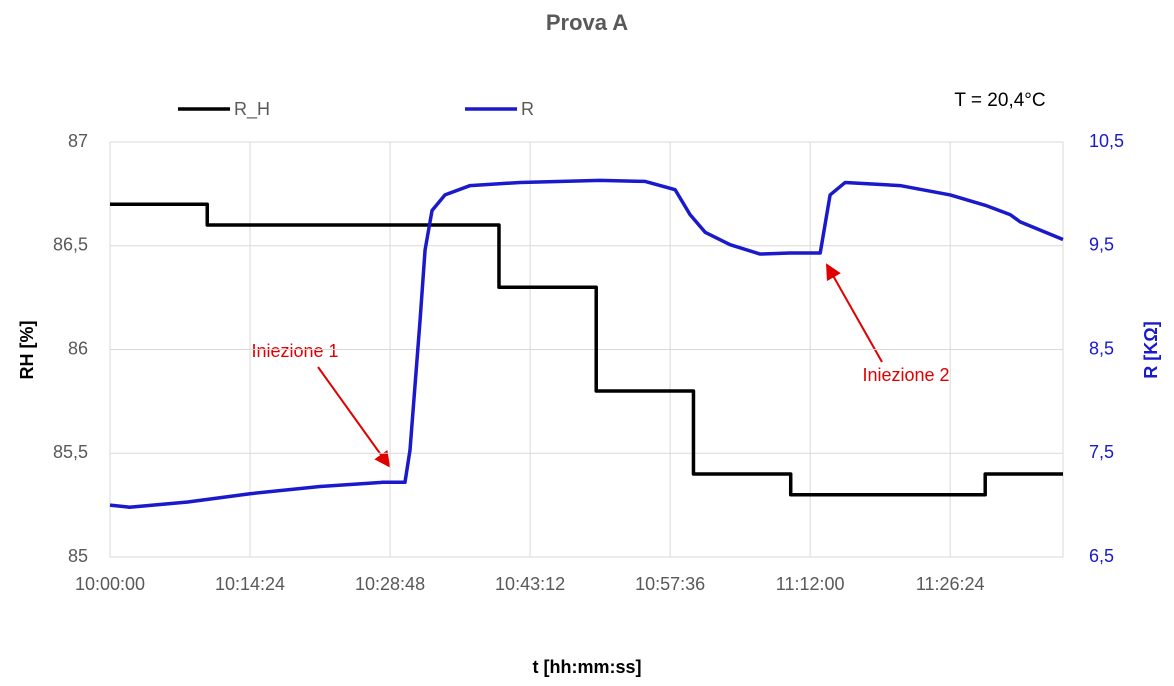 The image size is (1174, 686). I want to click on x-tick-label: 10:28:48, so click(390, 584).